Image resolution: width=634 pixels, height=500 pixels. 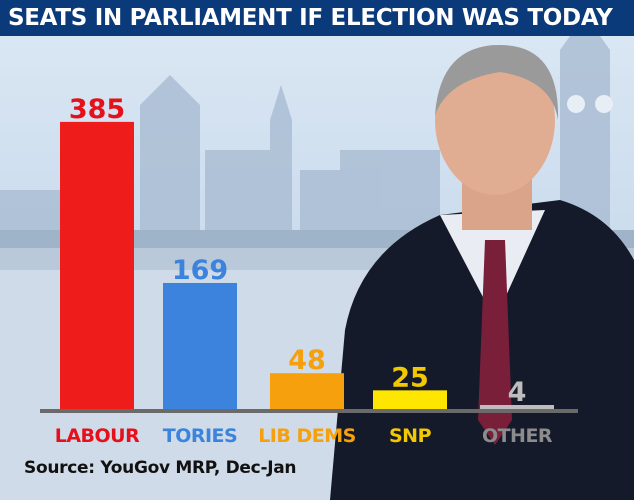 I want to click on category-label-labour: LABOUR, so click(x=97, y=436).